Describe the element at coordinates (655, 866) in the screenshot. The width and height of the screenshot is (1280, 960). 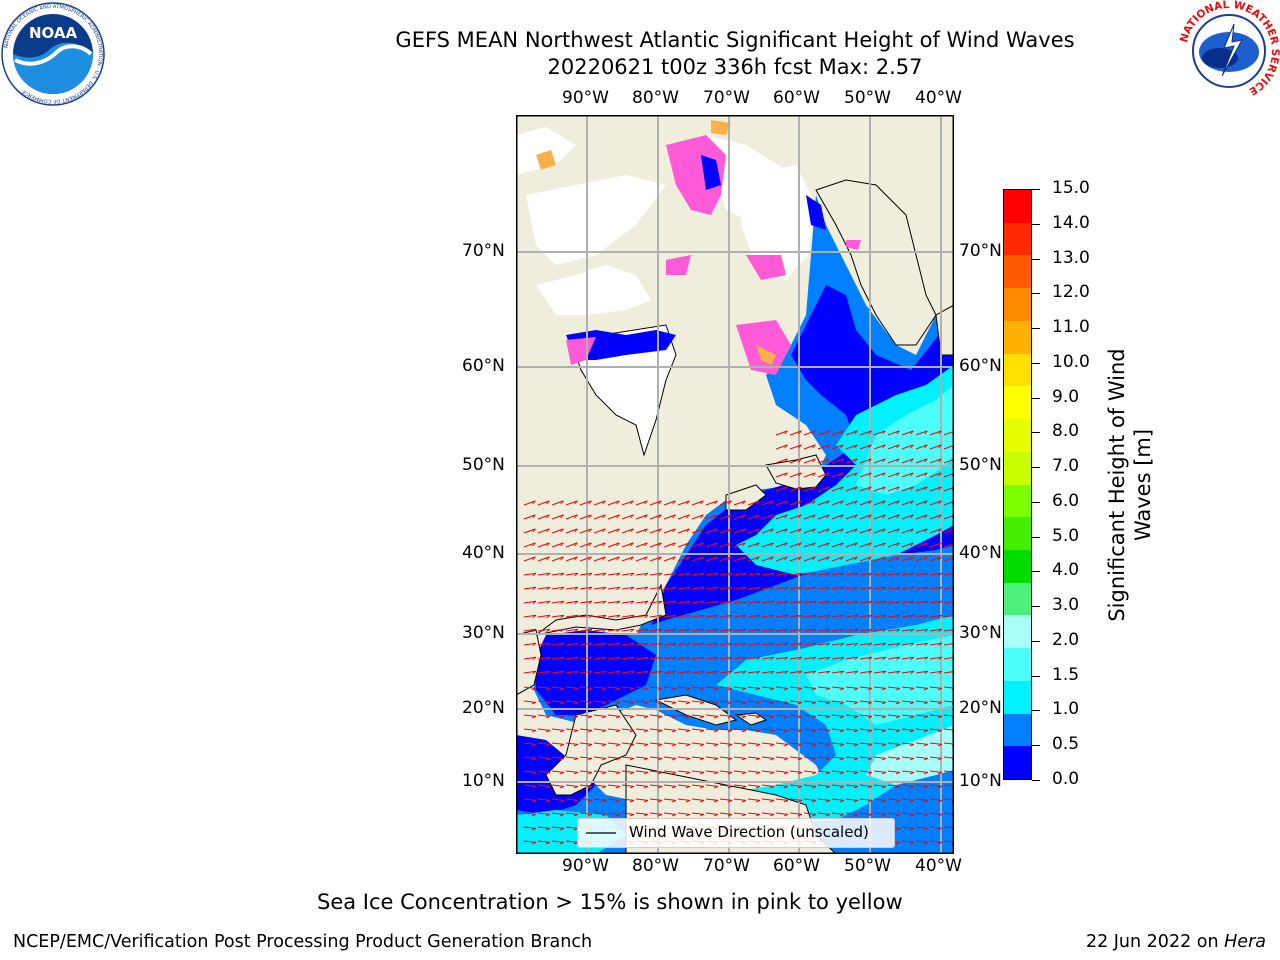
I see `lon-label: 80°W` at that location.